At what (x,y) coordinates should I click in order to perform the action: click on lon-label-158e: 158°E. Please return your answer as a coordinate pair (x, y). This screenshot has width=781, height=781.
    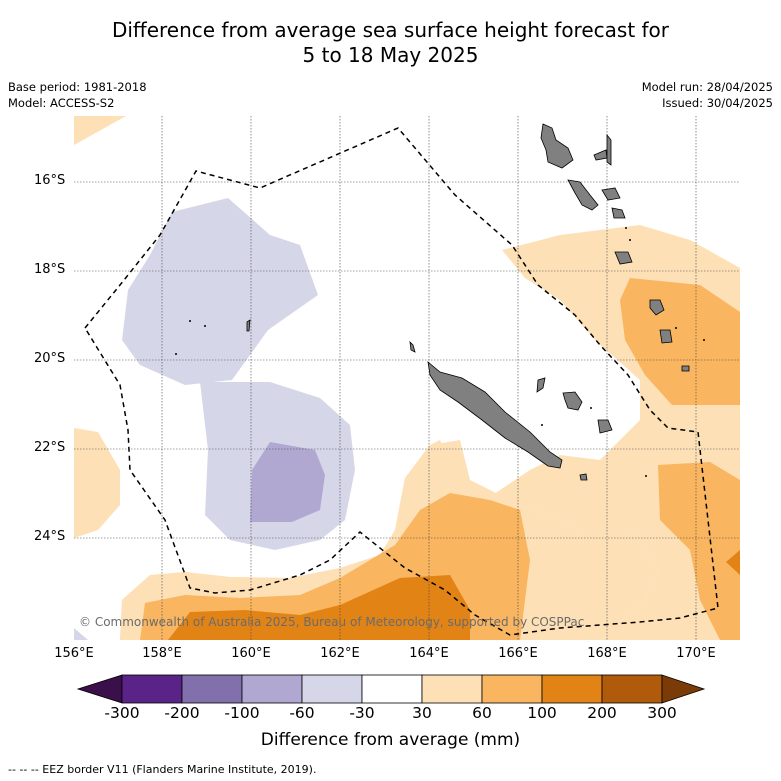
    Looking at the image, I should click on (162, 653).